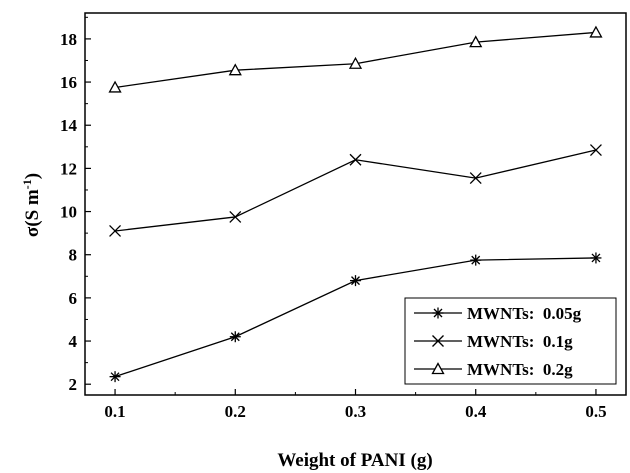 The height and width of the screenshot is (473, 630). Describe the element at coordinates (438, 313) in the screenshot. I see `legend-marker-asterisk` at that location.